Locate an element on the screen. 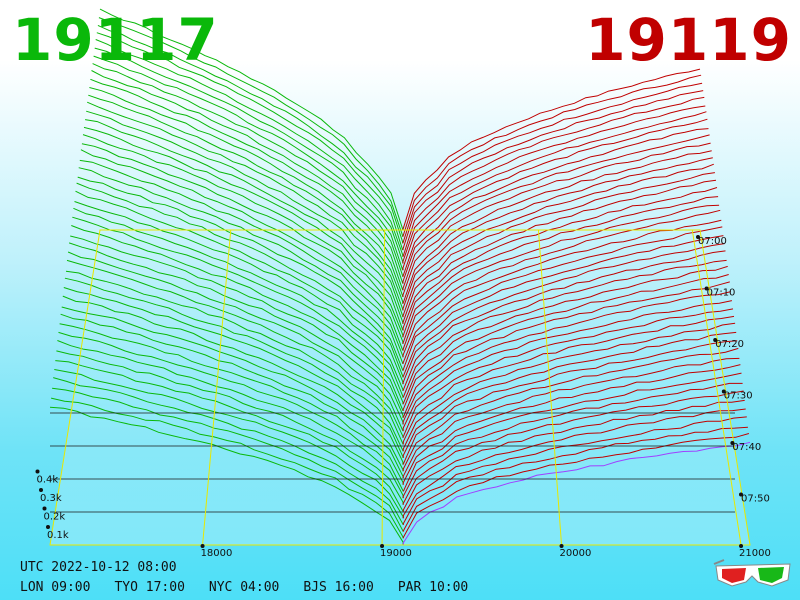 Image resolution: width=800 pixels, height=600 pixels. 3d-glasses-icon is located at coordinates (753, 574).